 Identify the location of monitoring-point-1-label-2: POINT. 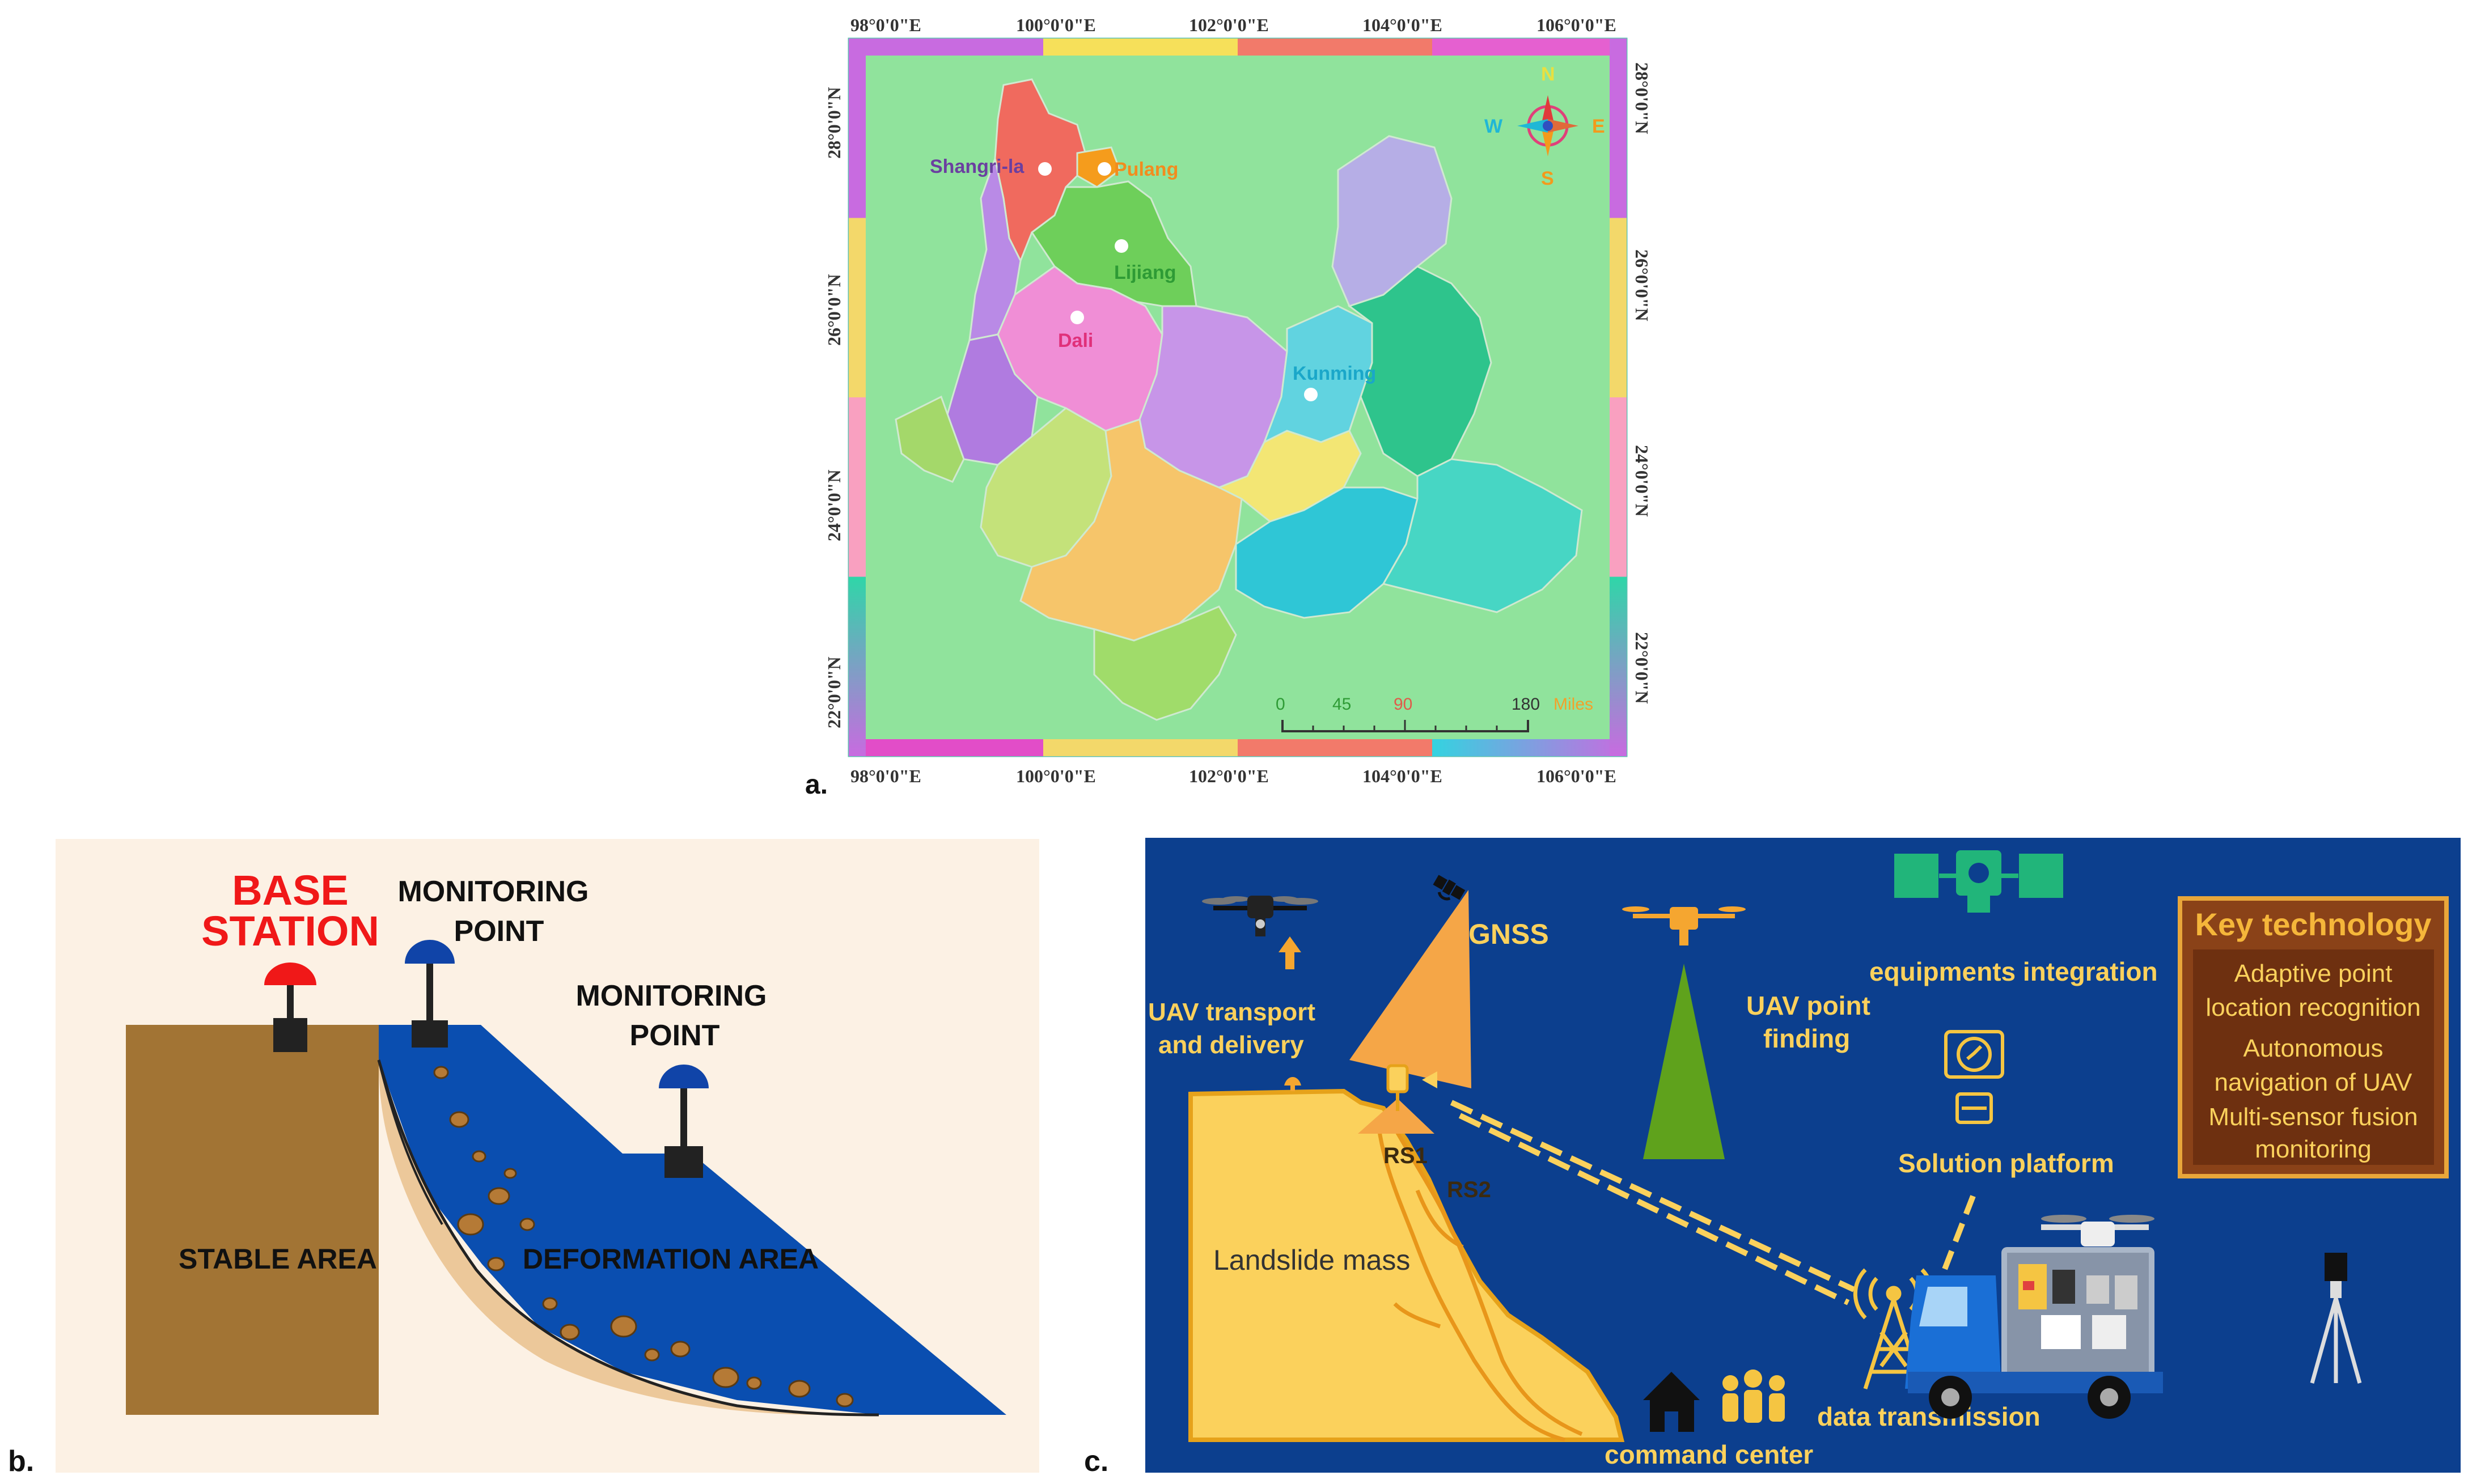
(499, 931).